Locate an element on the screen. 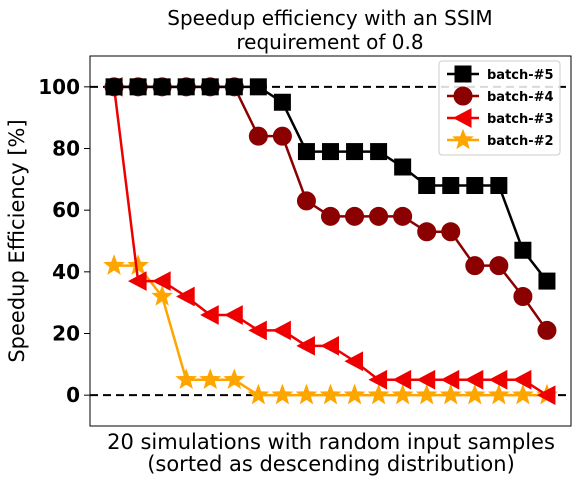 This screenshot has height=479, width=582. y-tick-label: 80 is located at coordinates (66, 149).